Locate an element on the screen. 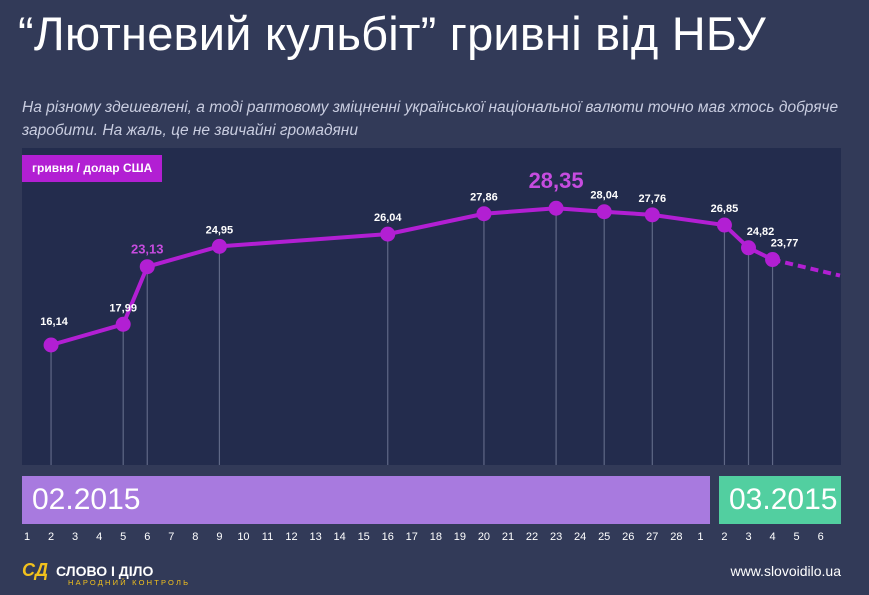  x-tick-label-33: 5 is located at coordinates (797, 537).